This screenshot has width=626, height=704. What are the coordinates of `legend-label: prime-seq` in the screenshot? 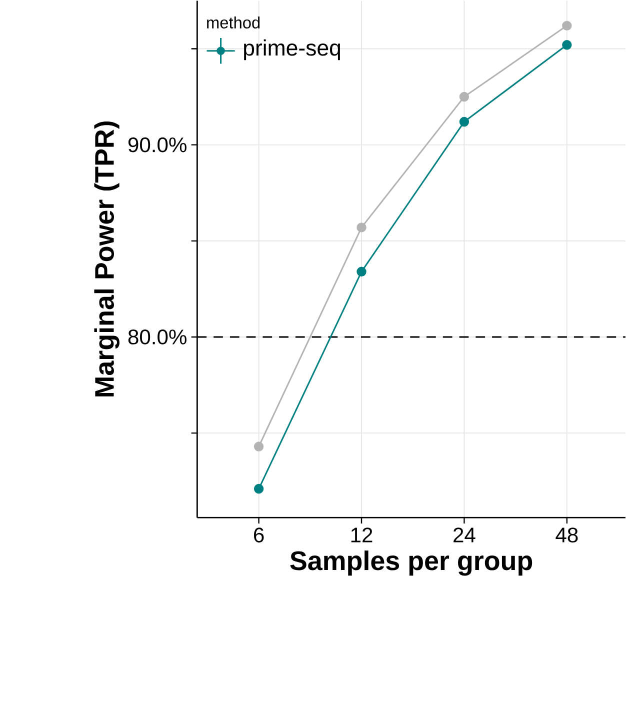 It's located at (292, 49).